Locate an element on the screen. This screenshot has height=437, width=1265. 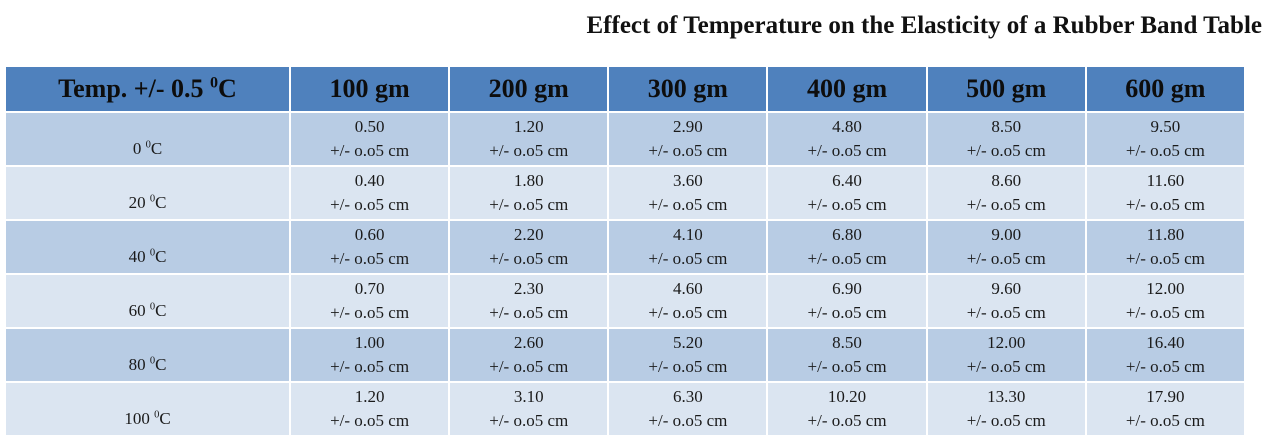
extension-value: 12.00 is located at coordinates (1165, 288).